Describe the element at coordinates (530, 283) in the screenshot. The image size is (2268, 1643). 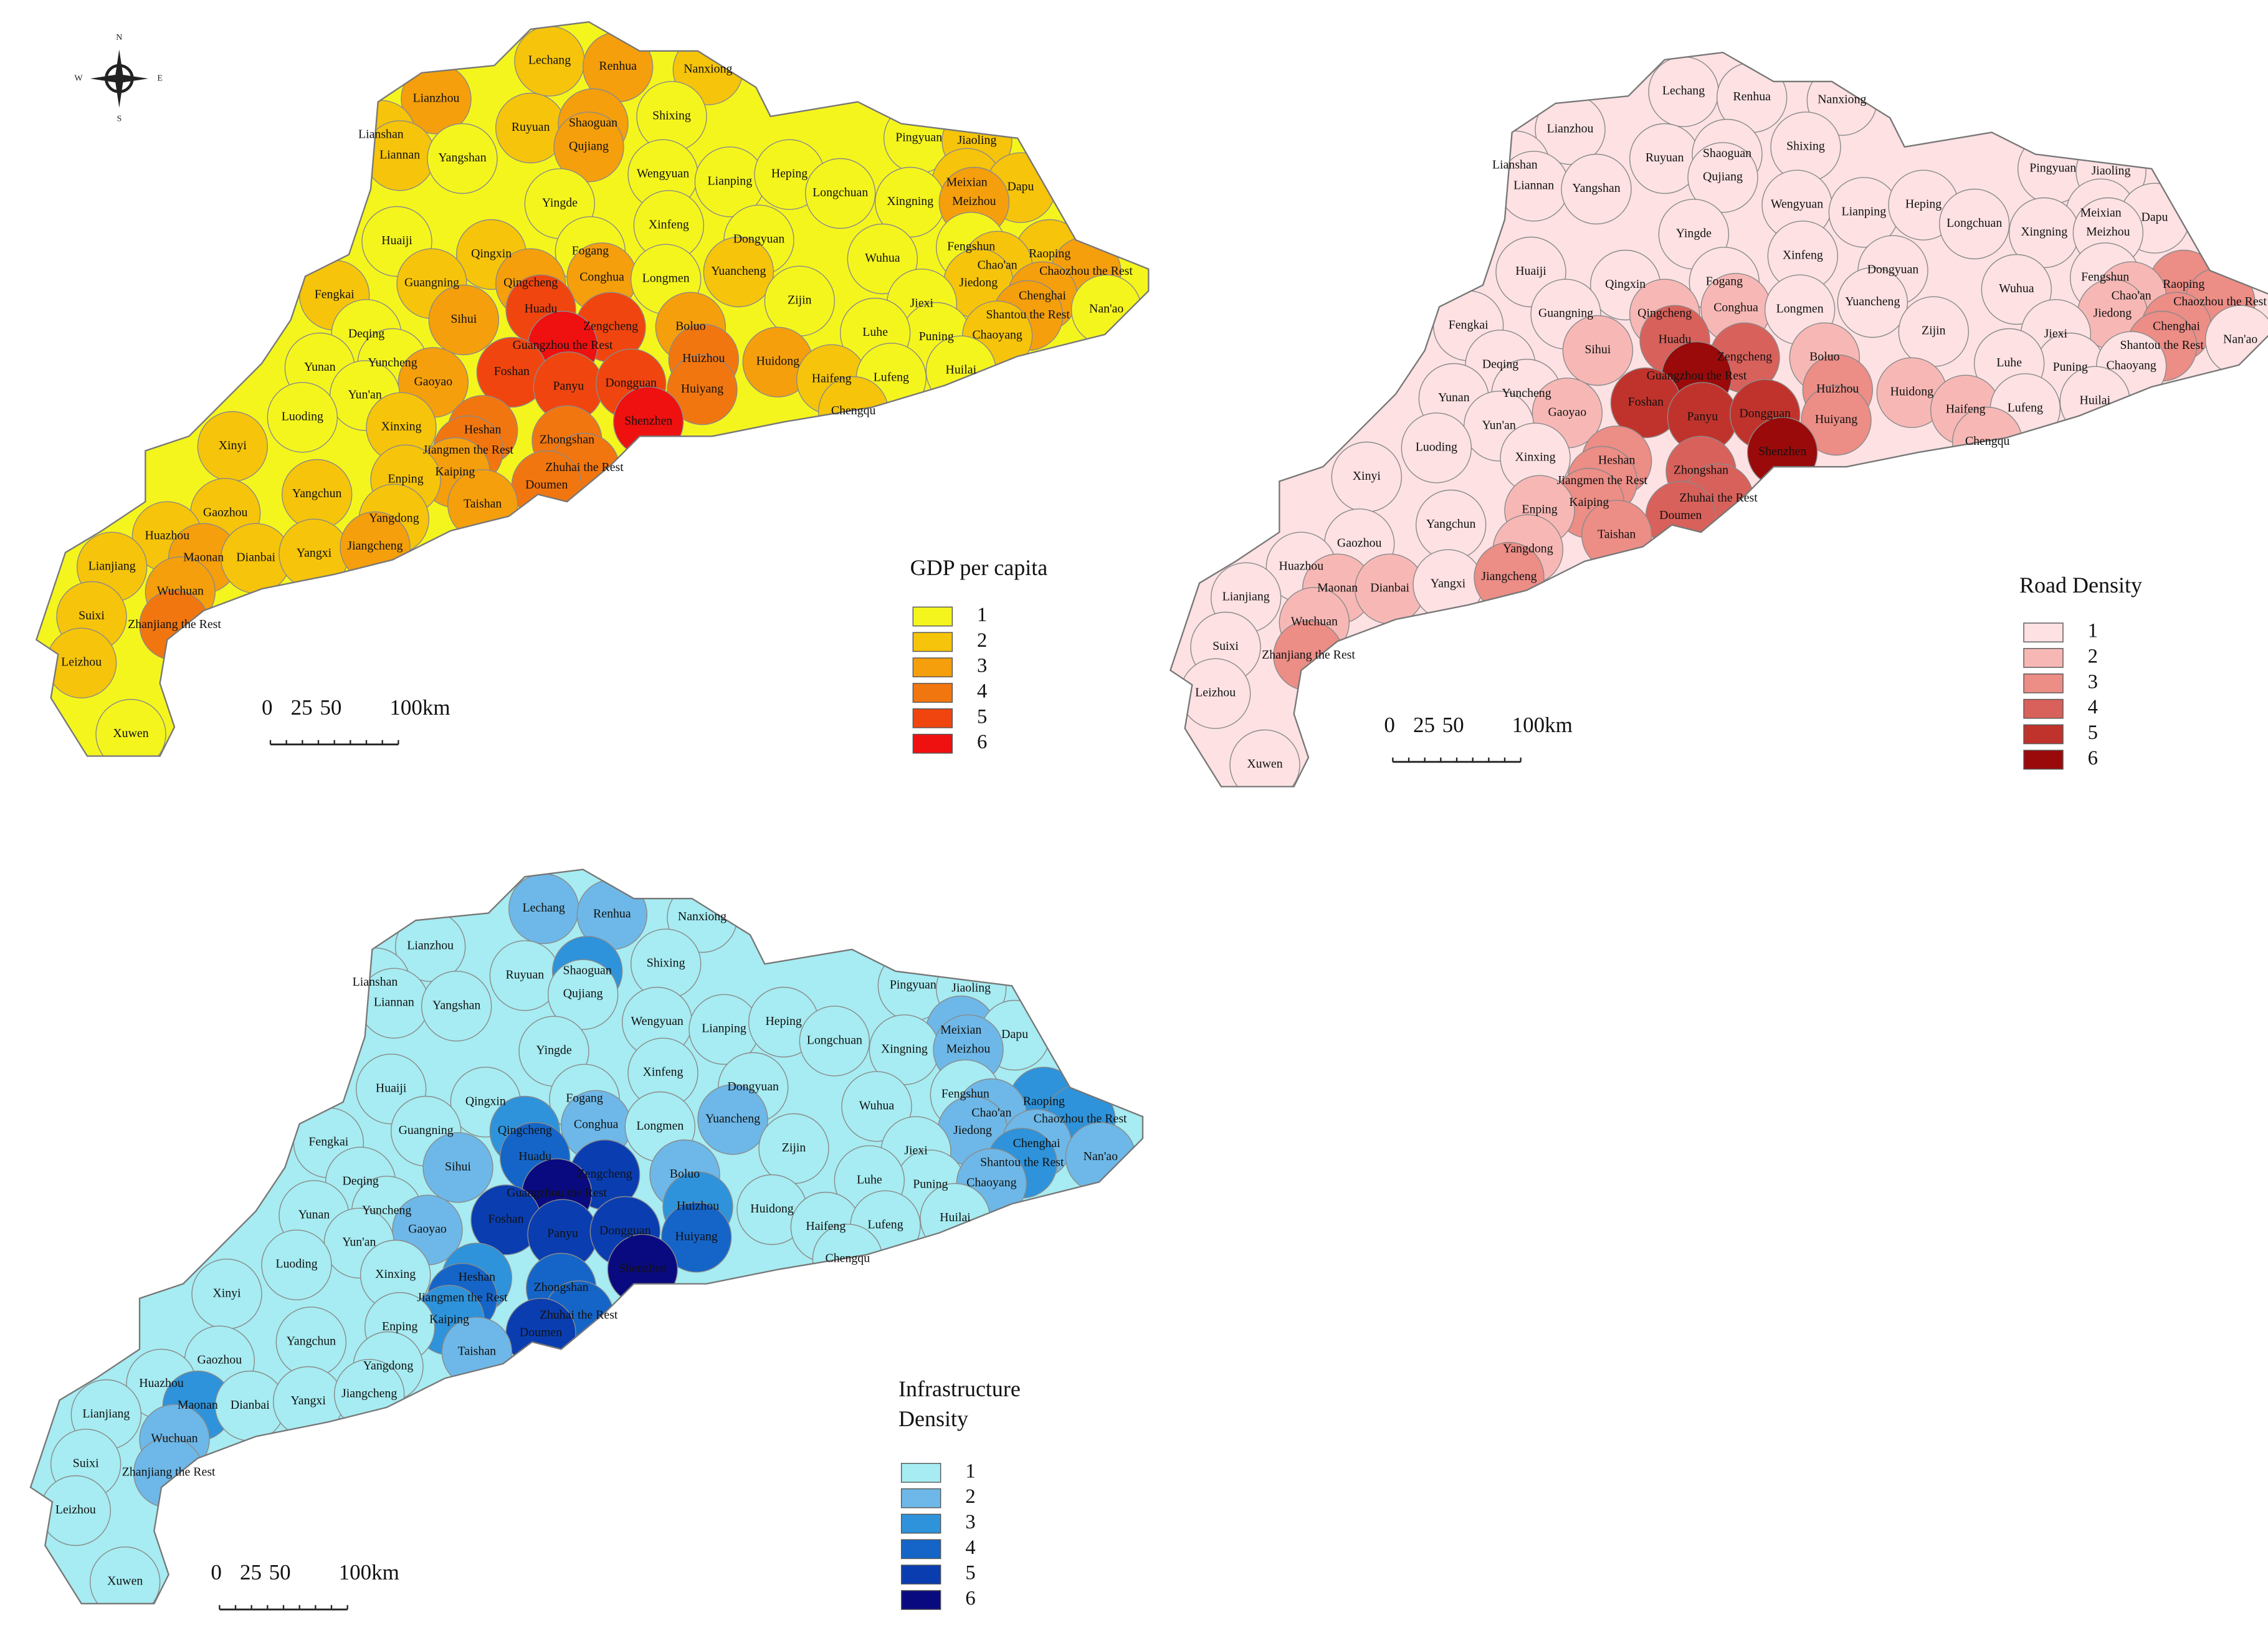
I see `place-label: Qingcheng` at that location.